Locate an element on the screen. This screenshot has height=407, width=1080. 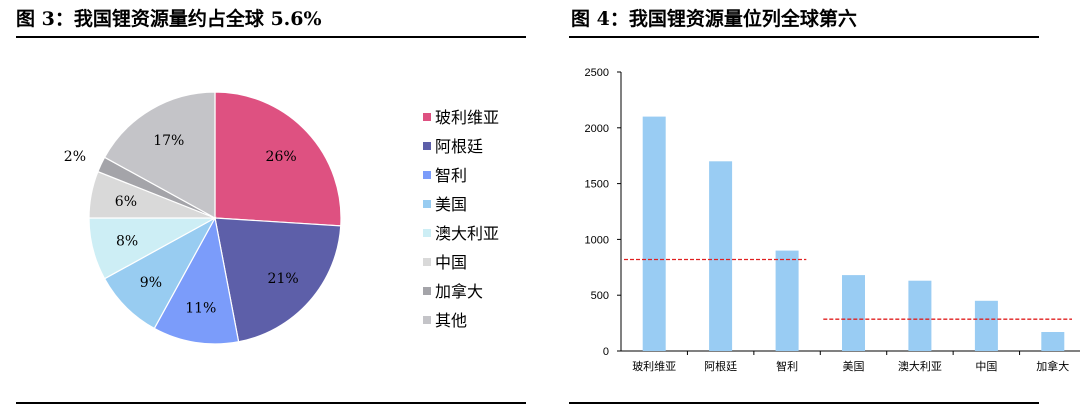
legend-entry-3: 智利 is located at coordinates (451, 175).